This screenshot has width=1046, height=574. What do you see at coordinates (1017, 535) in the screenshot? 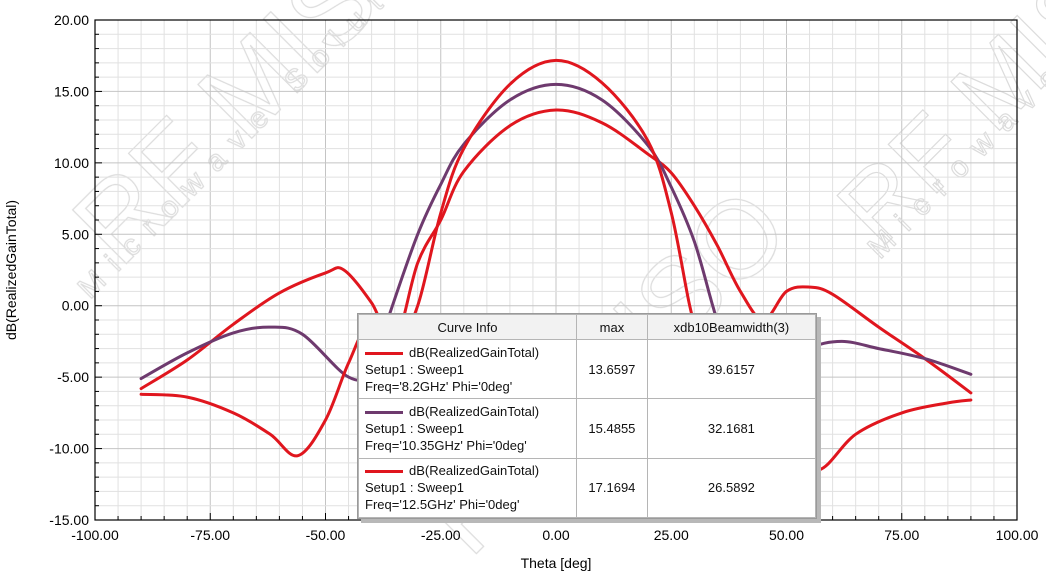
I see `x-tick-label: 100.00` at bounding box center [1017, 535].